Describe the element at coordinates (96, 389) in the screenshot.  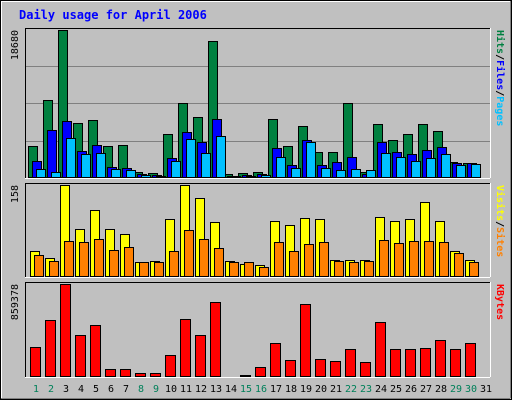
I see `day-label-5: 5` at that location.